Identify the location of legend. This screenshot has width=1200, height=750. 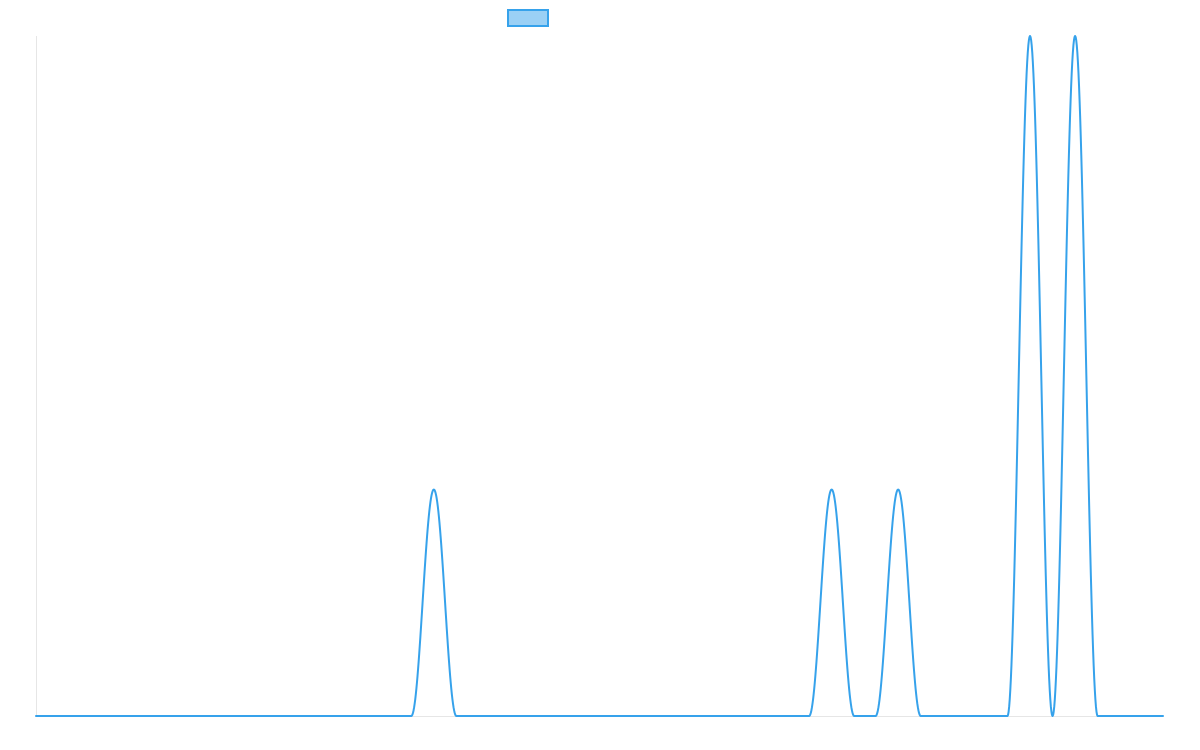
(528, 18).